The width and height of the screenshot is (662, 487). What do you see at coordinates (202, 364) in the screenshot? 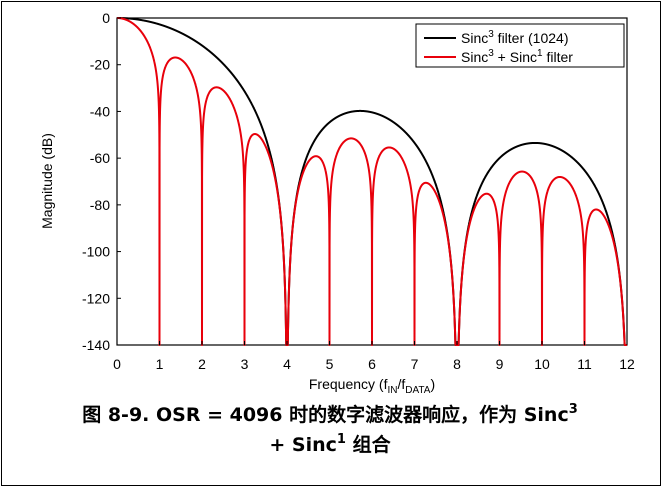
I see `x-tick-label: 2` at bounding box center [202, 364].